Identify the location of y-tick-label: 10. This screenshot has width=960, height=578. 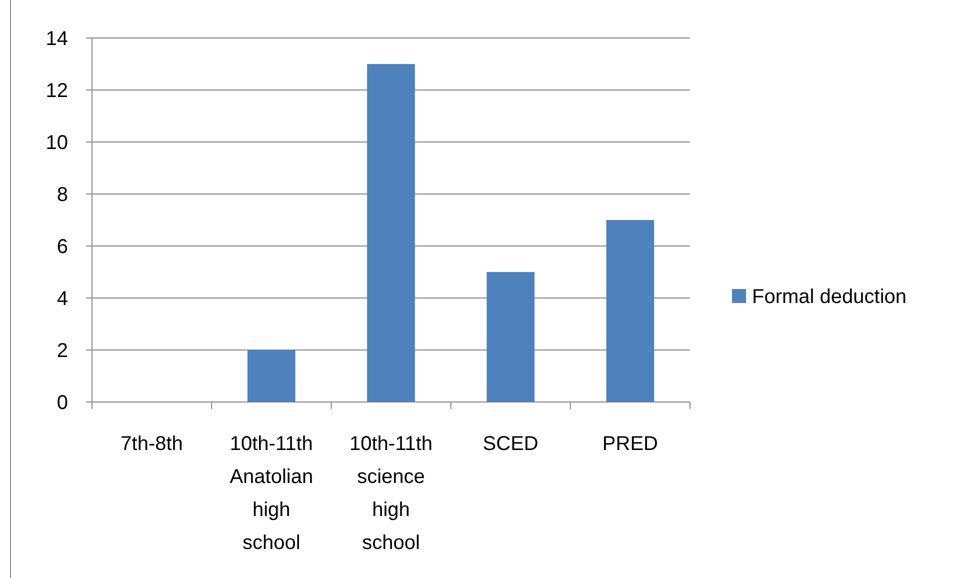
(57, 143).